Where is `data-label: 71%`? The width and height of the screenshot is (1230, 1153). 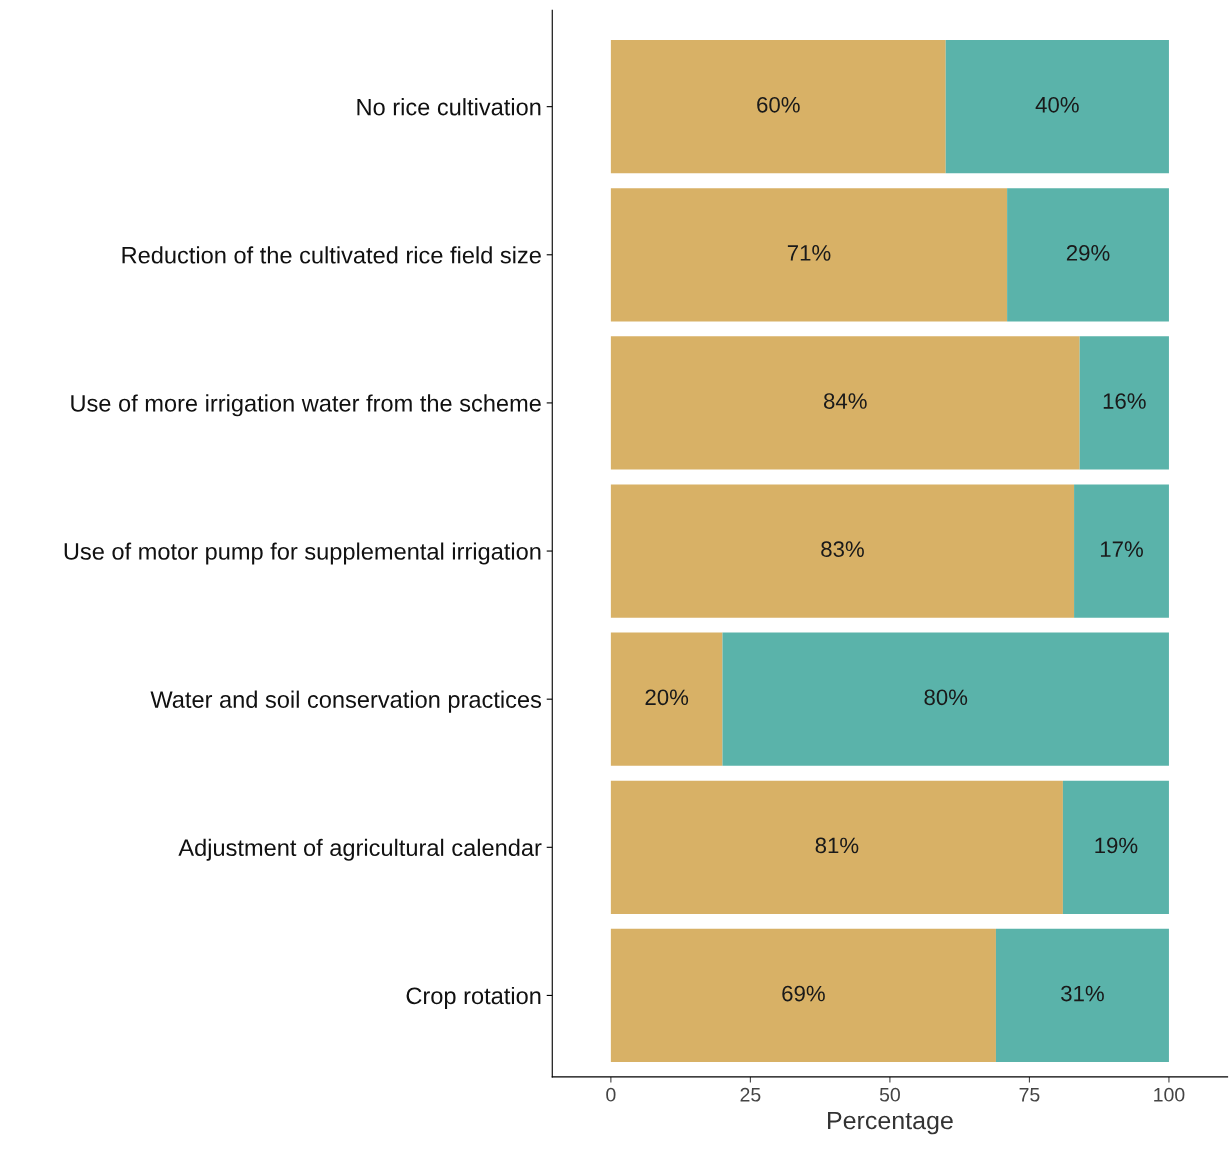
data-label: 71% is located at coordinates (809, 253).